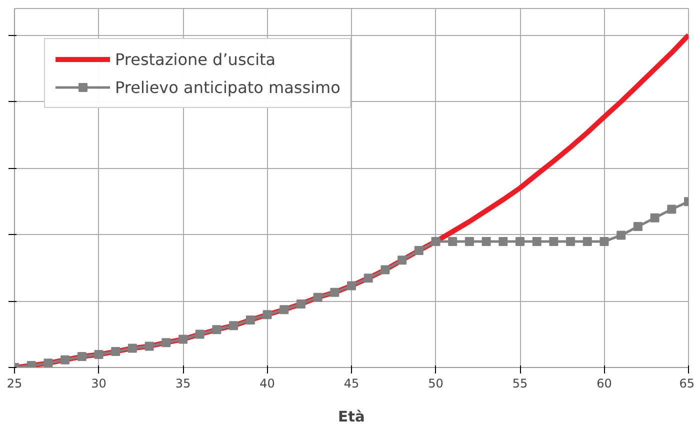  What do you see at coordinates (352, 383) in the screenshot?
I see `x-tick-label: 45` at bounding box center [352, 383].